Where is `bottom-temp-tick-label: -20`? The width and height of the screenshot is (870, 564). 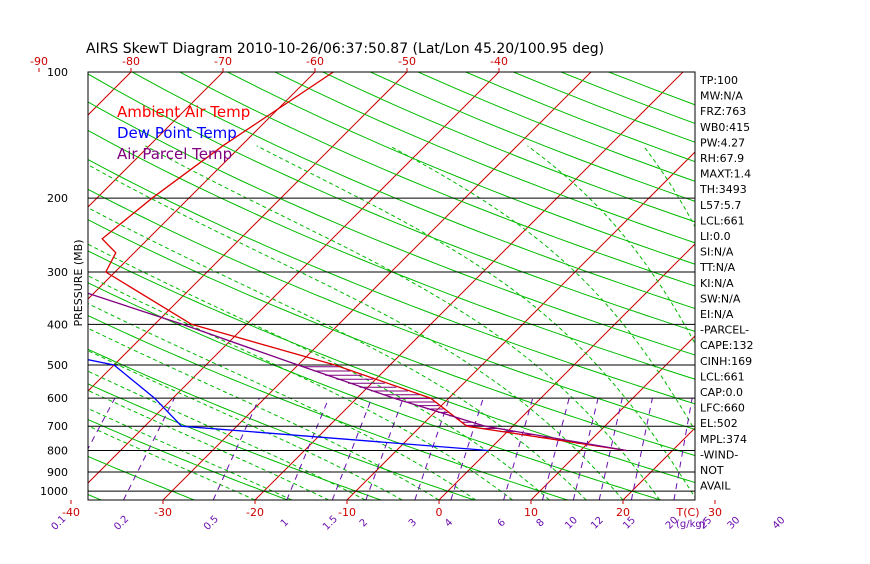
bottom-temp-tick-label: -20 is located at coordinates (255, 512).